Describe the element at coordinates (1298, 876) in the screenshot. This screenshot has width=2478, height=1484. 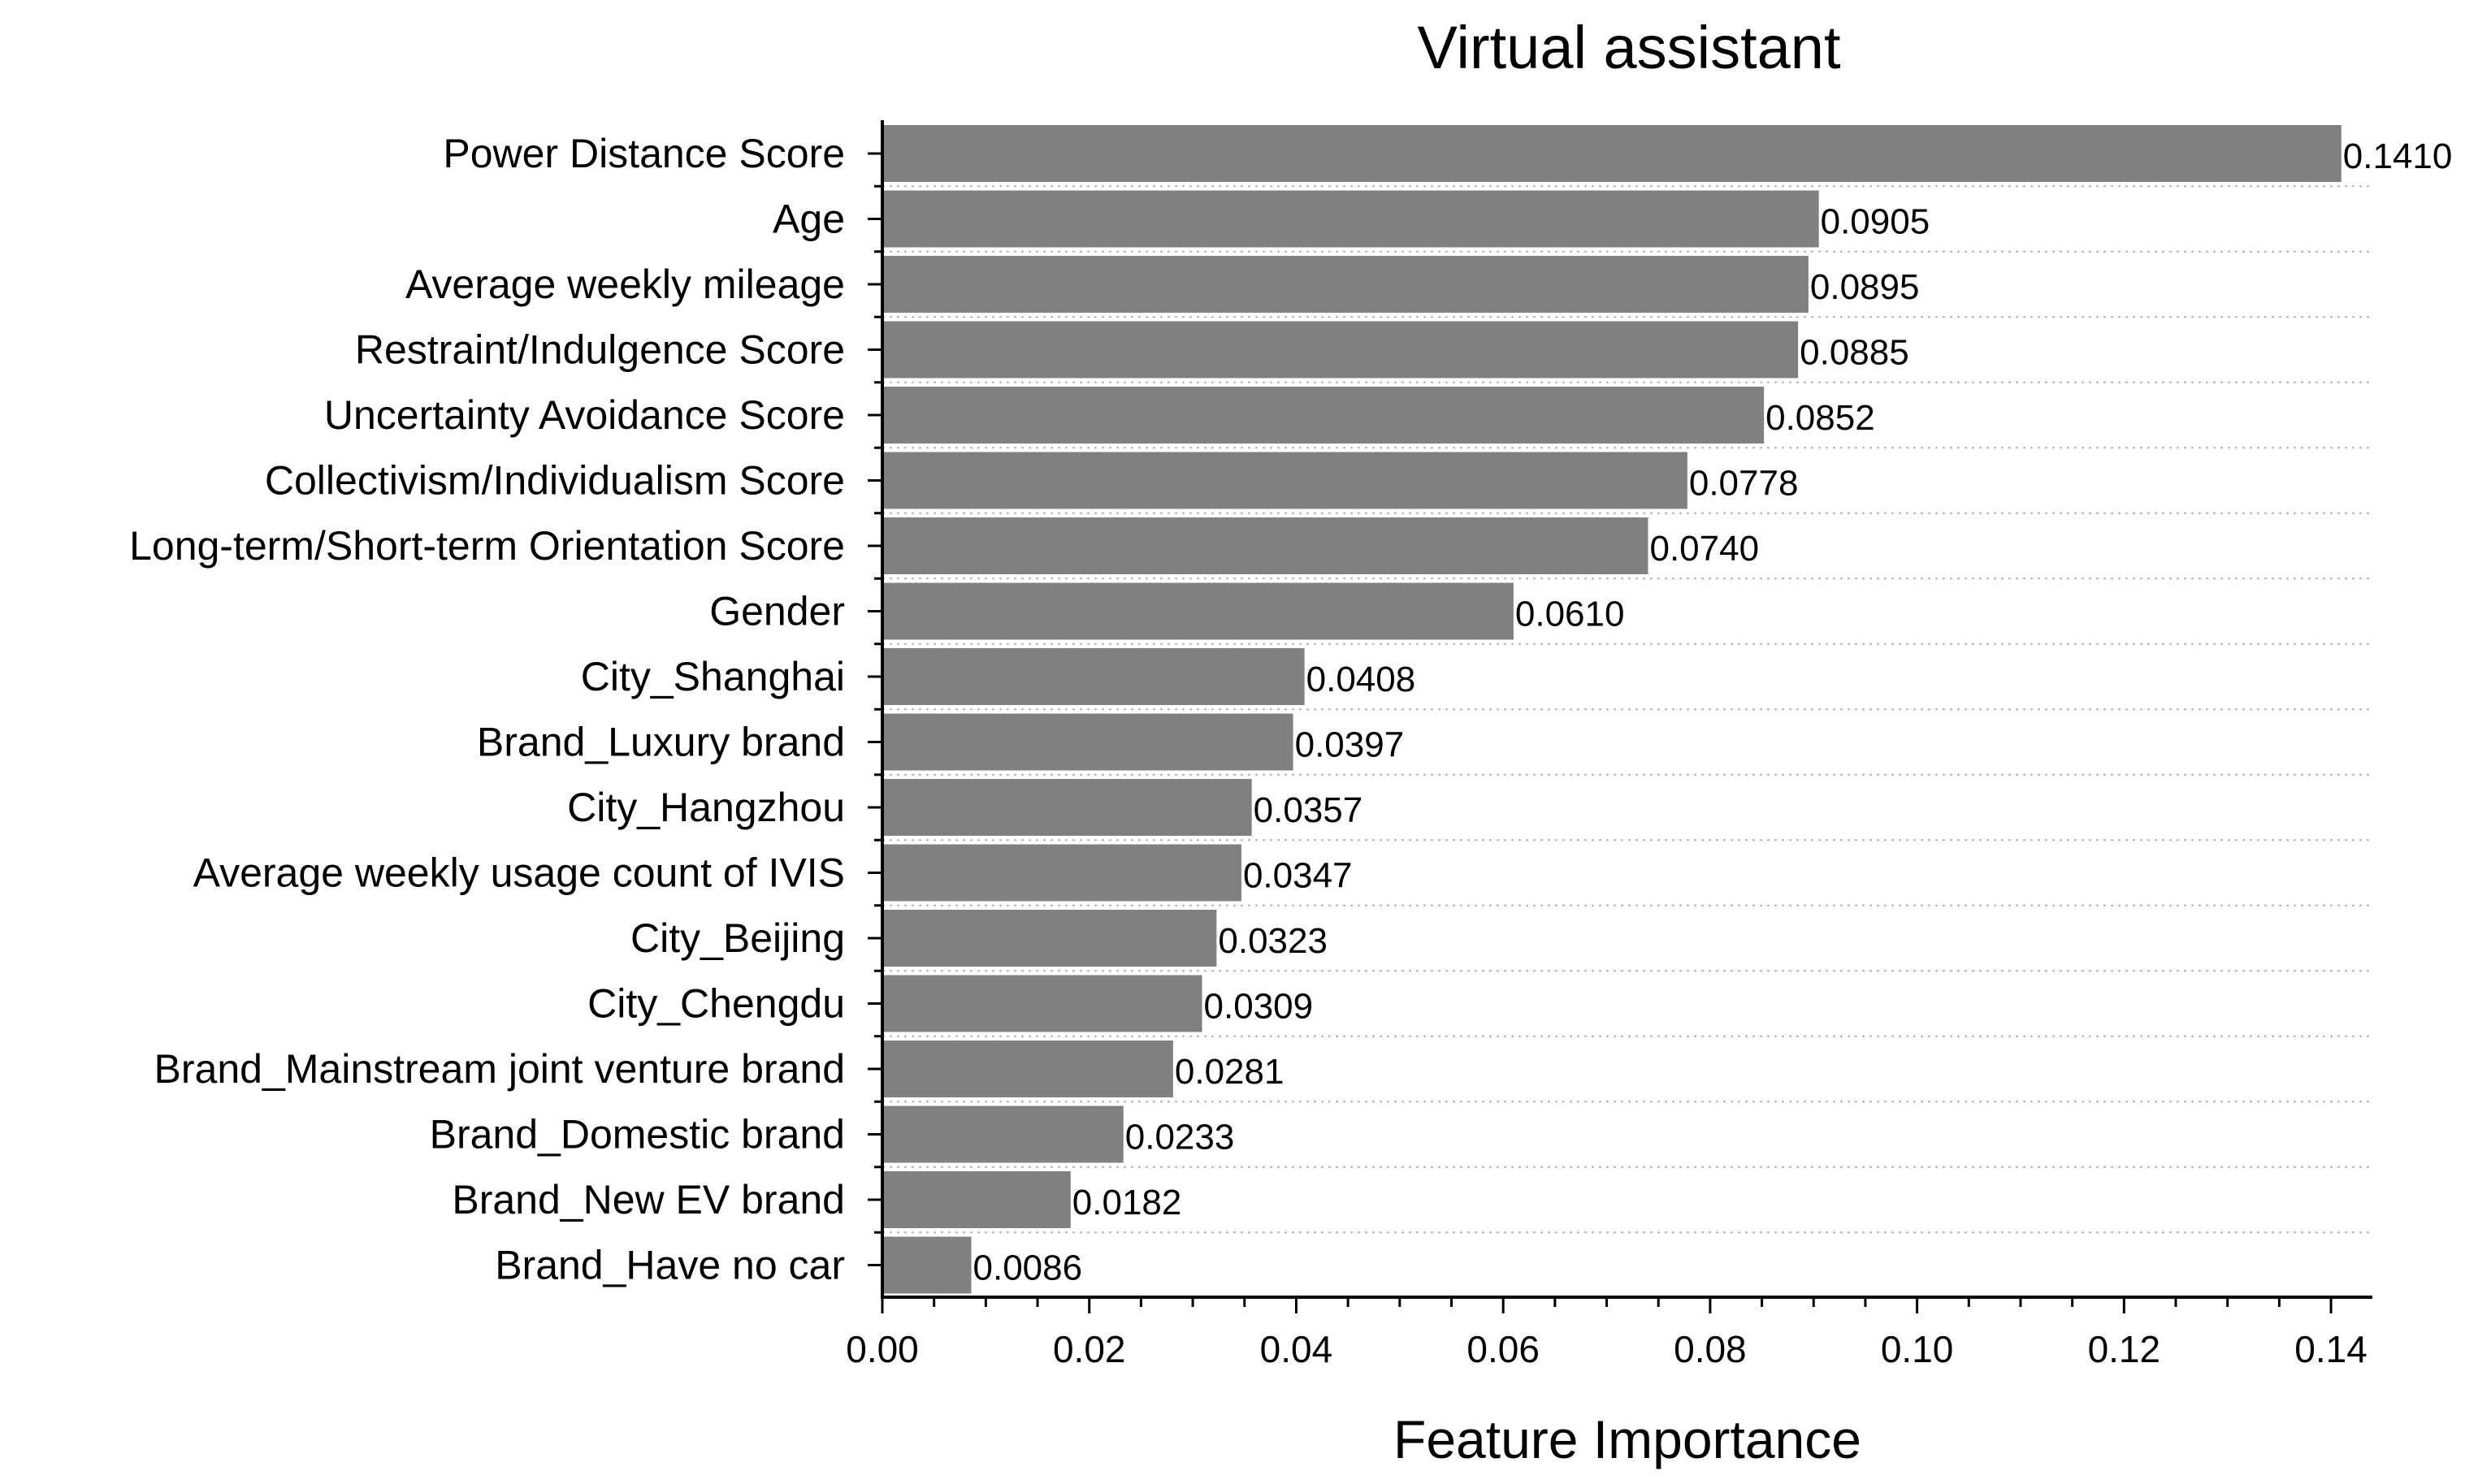
I see `data-label: 0.0347` at that location.